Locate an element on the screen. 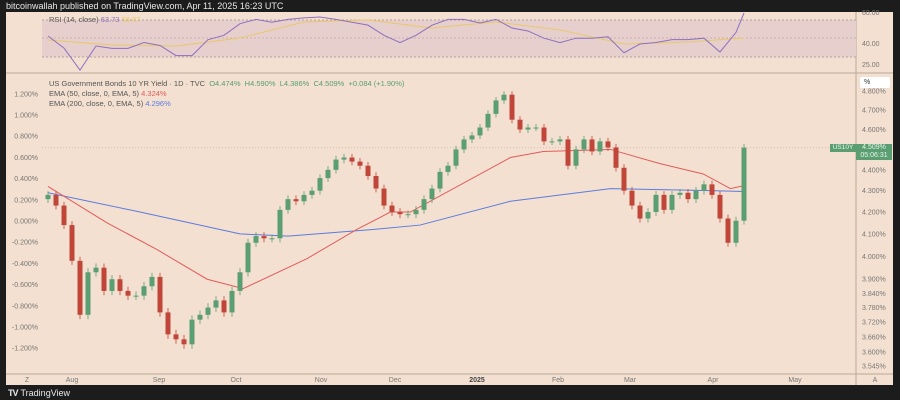 This screenshot has height=400, width=900. left-axis-tick: -1.000% is located at coordinates (25, 328).